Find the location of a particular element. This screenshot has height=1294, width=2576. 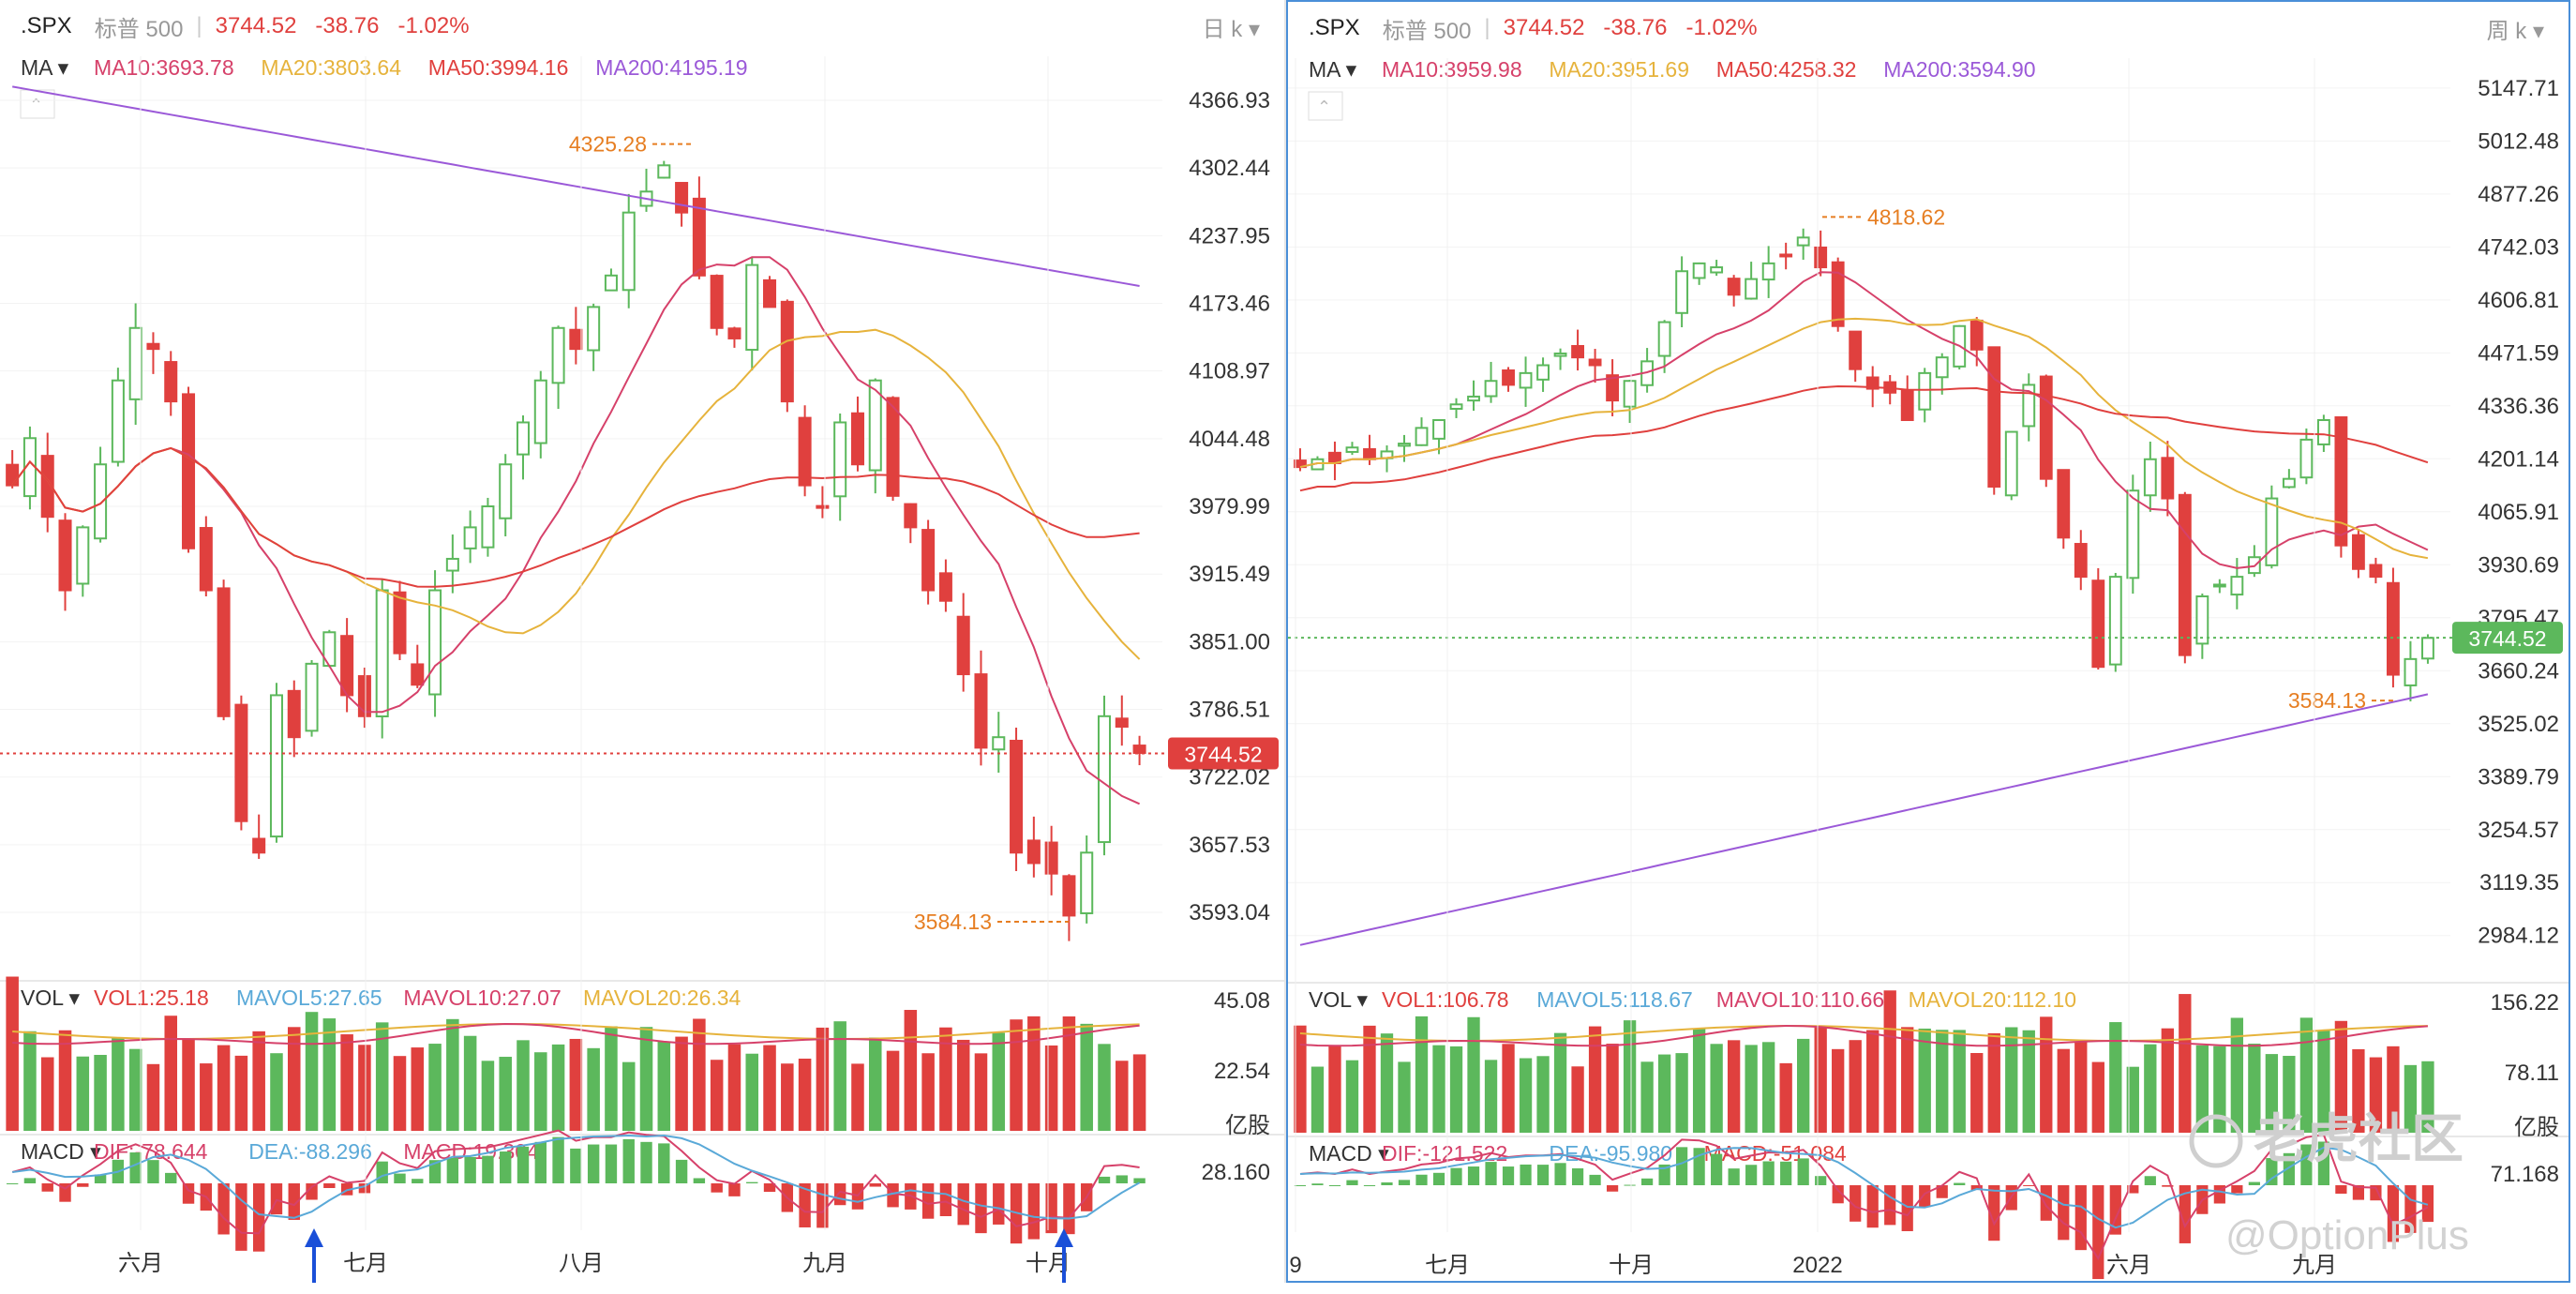

price-tick-label: 3915.49 is located at coordinates (1229, 574).